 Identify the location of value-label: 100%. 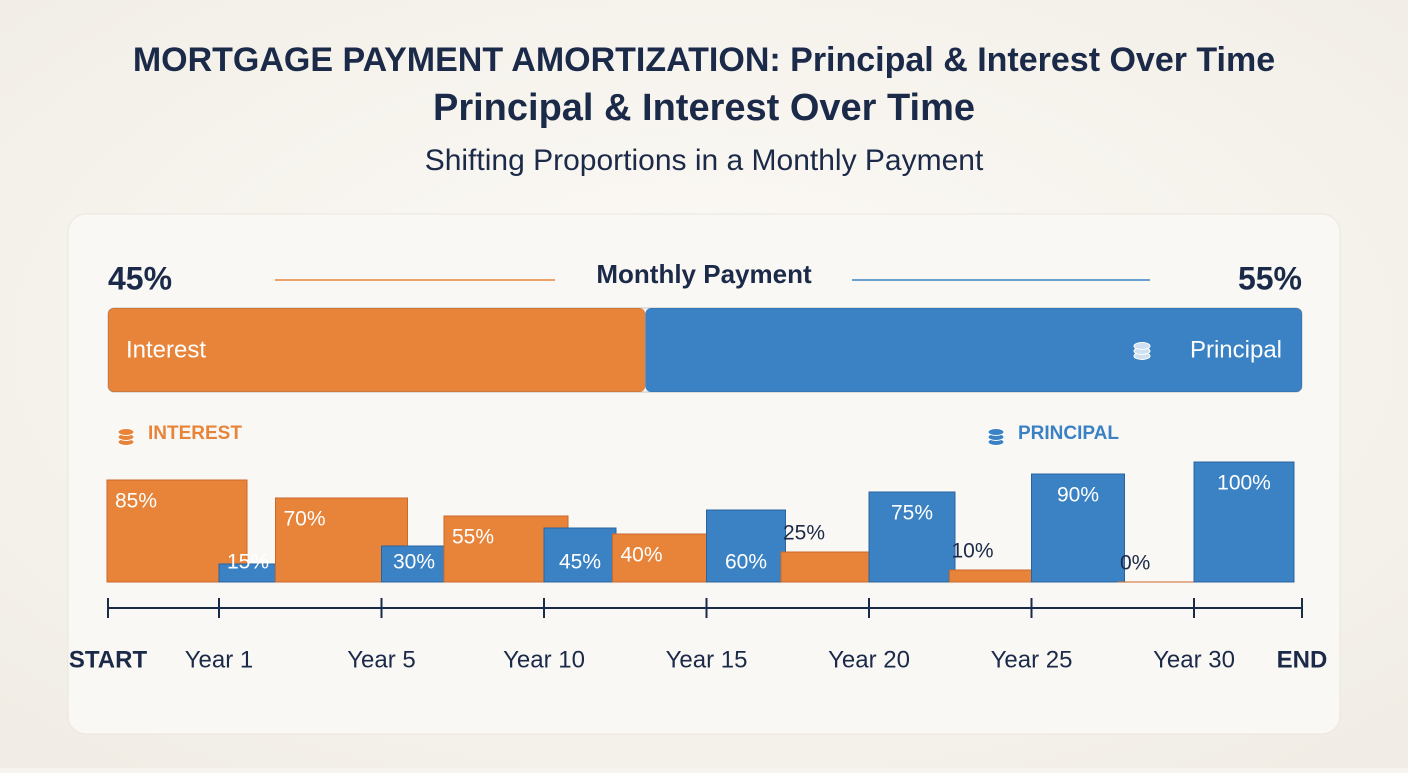
(1244, 483).